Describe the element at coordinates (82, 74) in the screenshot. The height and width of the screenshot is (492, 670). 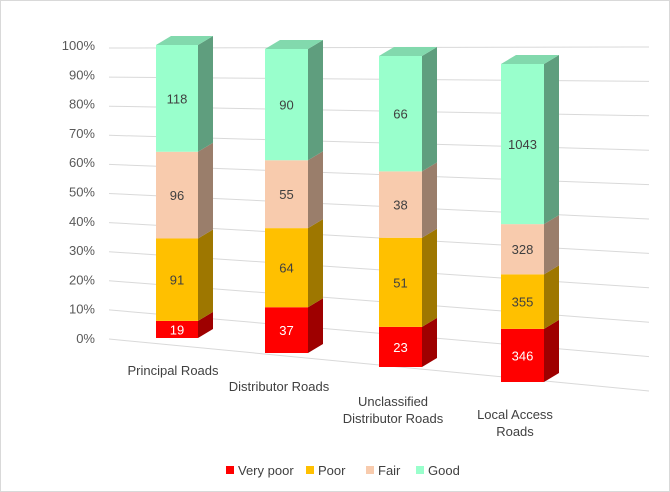
I see `y-tick-label: 90%` at that location.